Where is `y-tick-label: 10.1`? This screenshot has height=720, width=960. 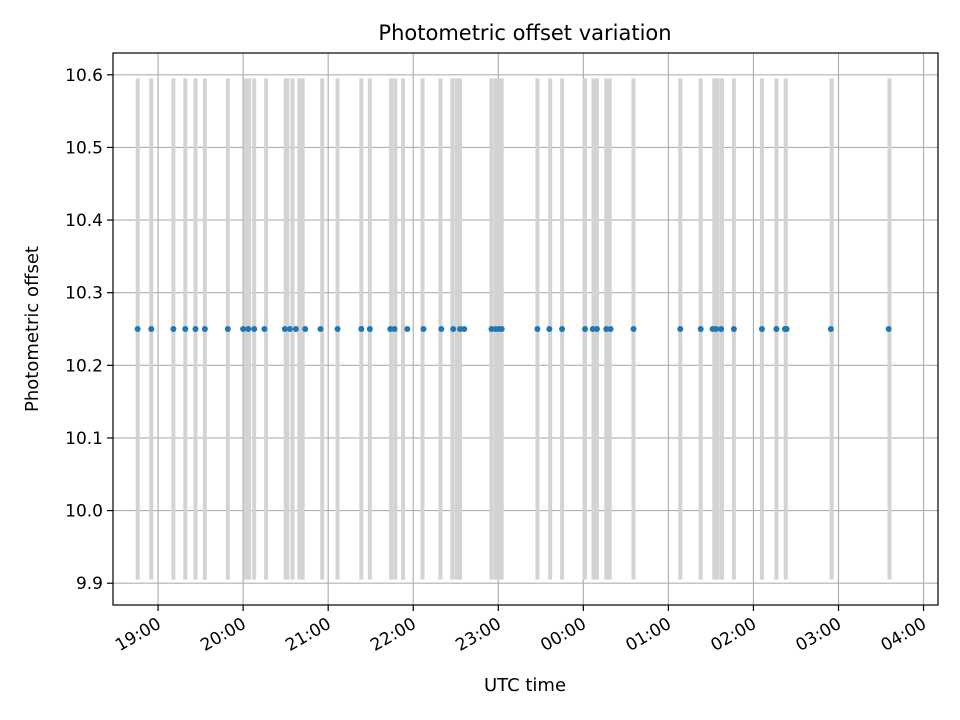 y-tick-label: 10.1 is located at coordinates (84, 439).